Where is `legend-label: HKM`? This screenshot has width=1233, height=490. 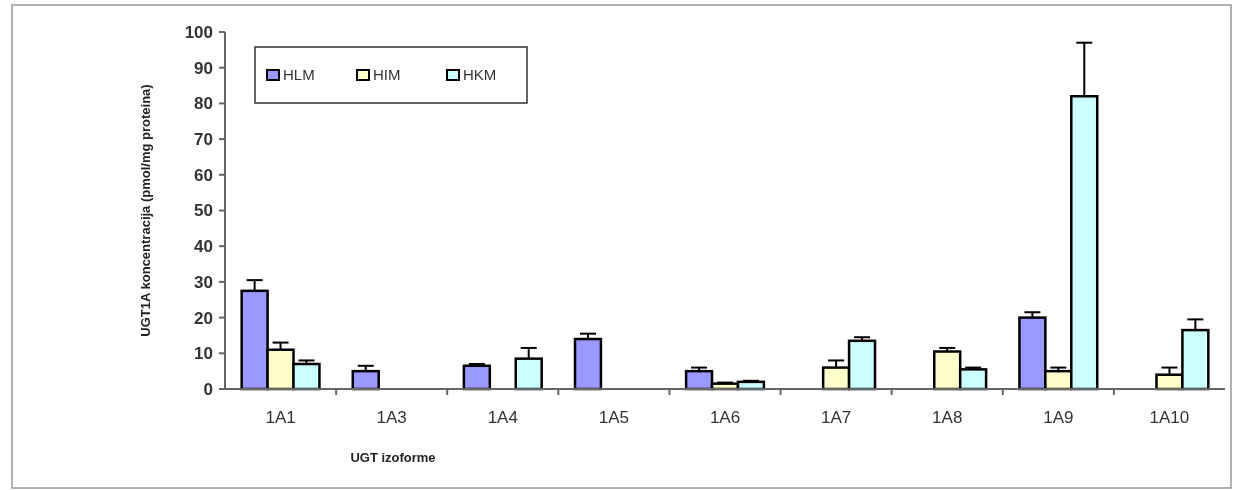
legend-label: HKM is located at coordinates (480, 74).